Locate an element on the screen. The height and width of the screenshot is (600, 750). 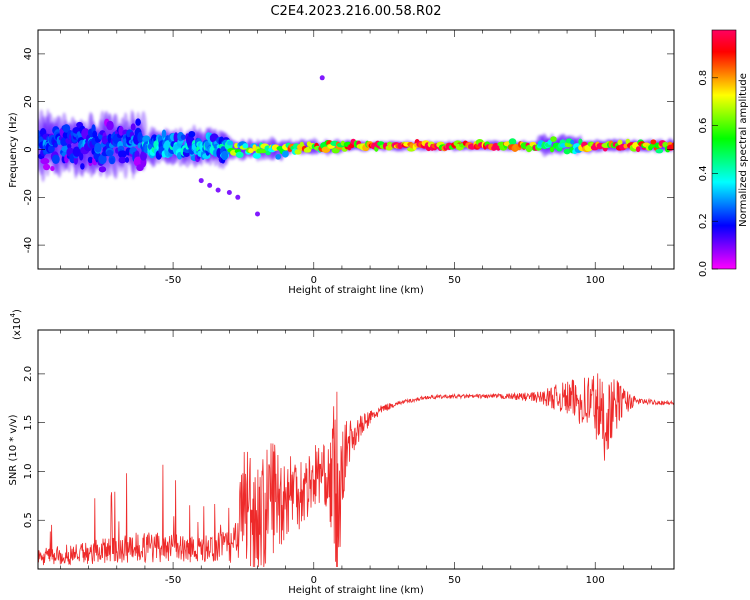
snr-x-tick-label: -50 is located at coordinates (173, 580).